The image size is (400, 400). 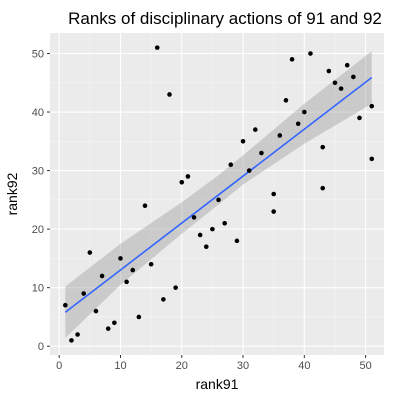 What do you see at coordinates (38, 172) in the screenshot?
I see `y-tick-label: 30` at bounding box center [38, 172].